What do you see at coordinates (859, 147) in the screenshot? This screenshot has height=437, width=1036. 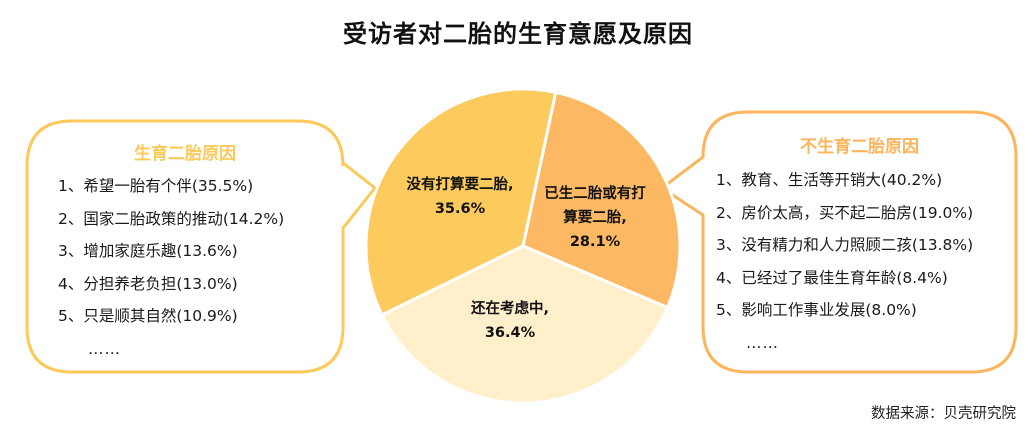 I see `right-bubble-title: 不生育二胎原因` at bounding box center [859, 147].